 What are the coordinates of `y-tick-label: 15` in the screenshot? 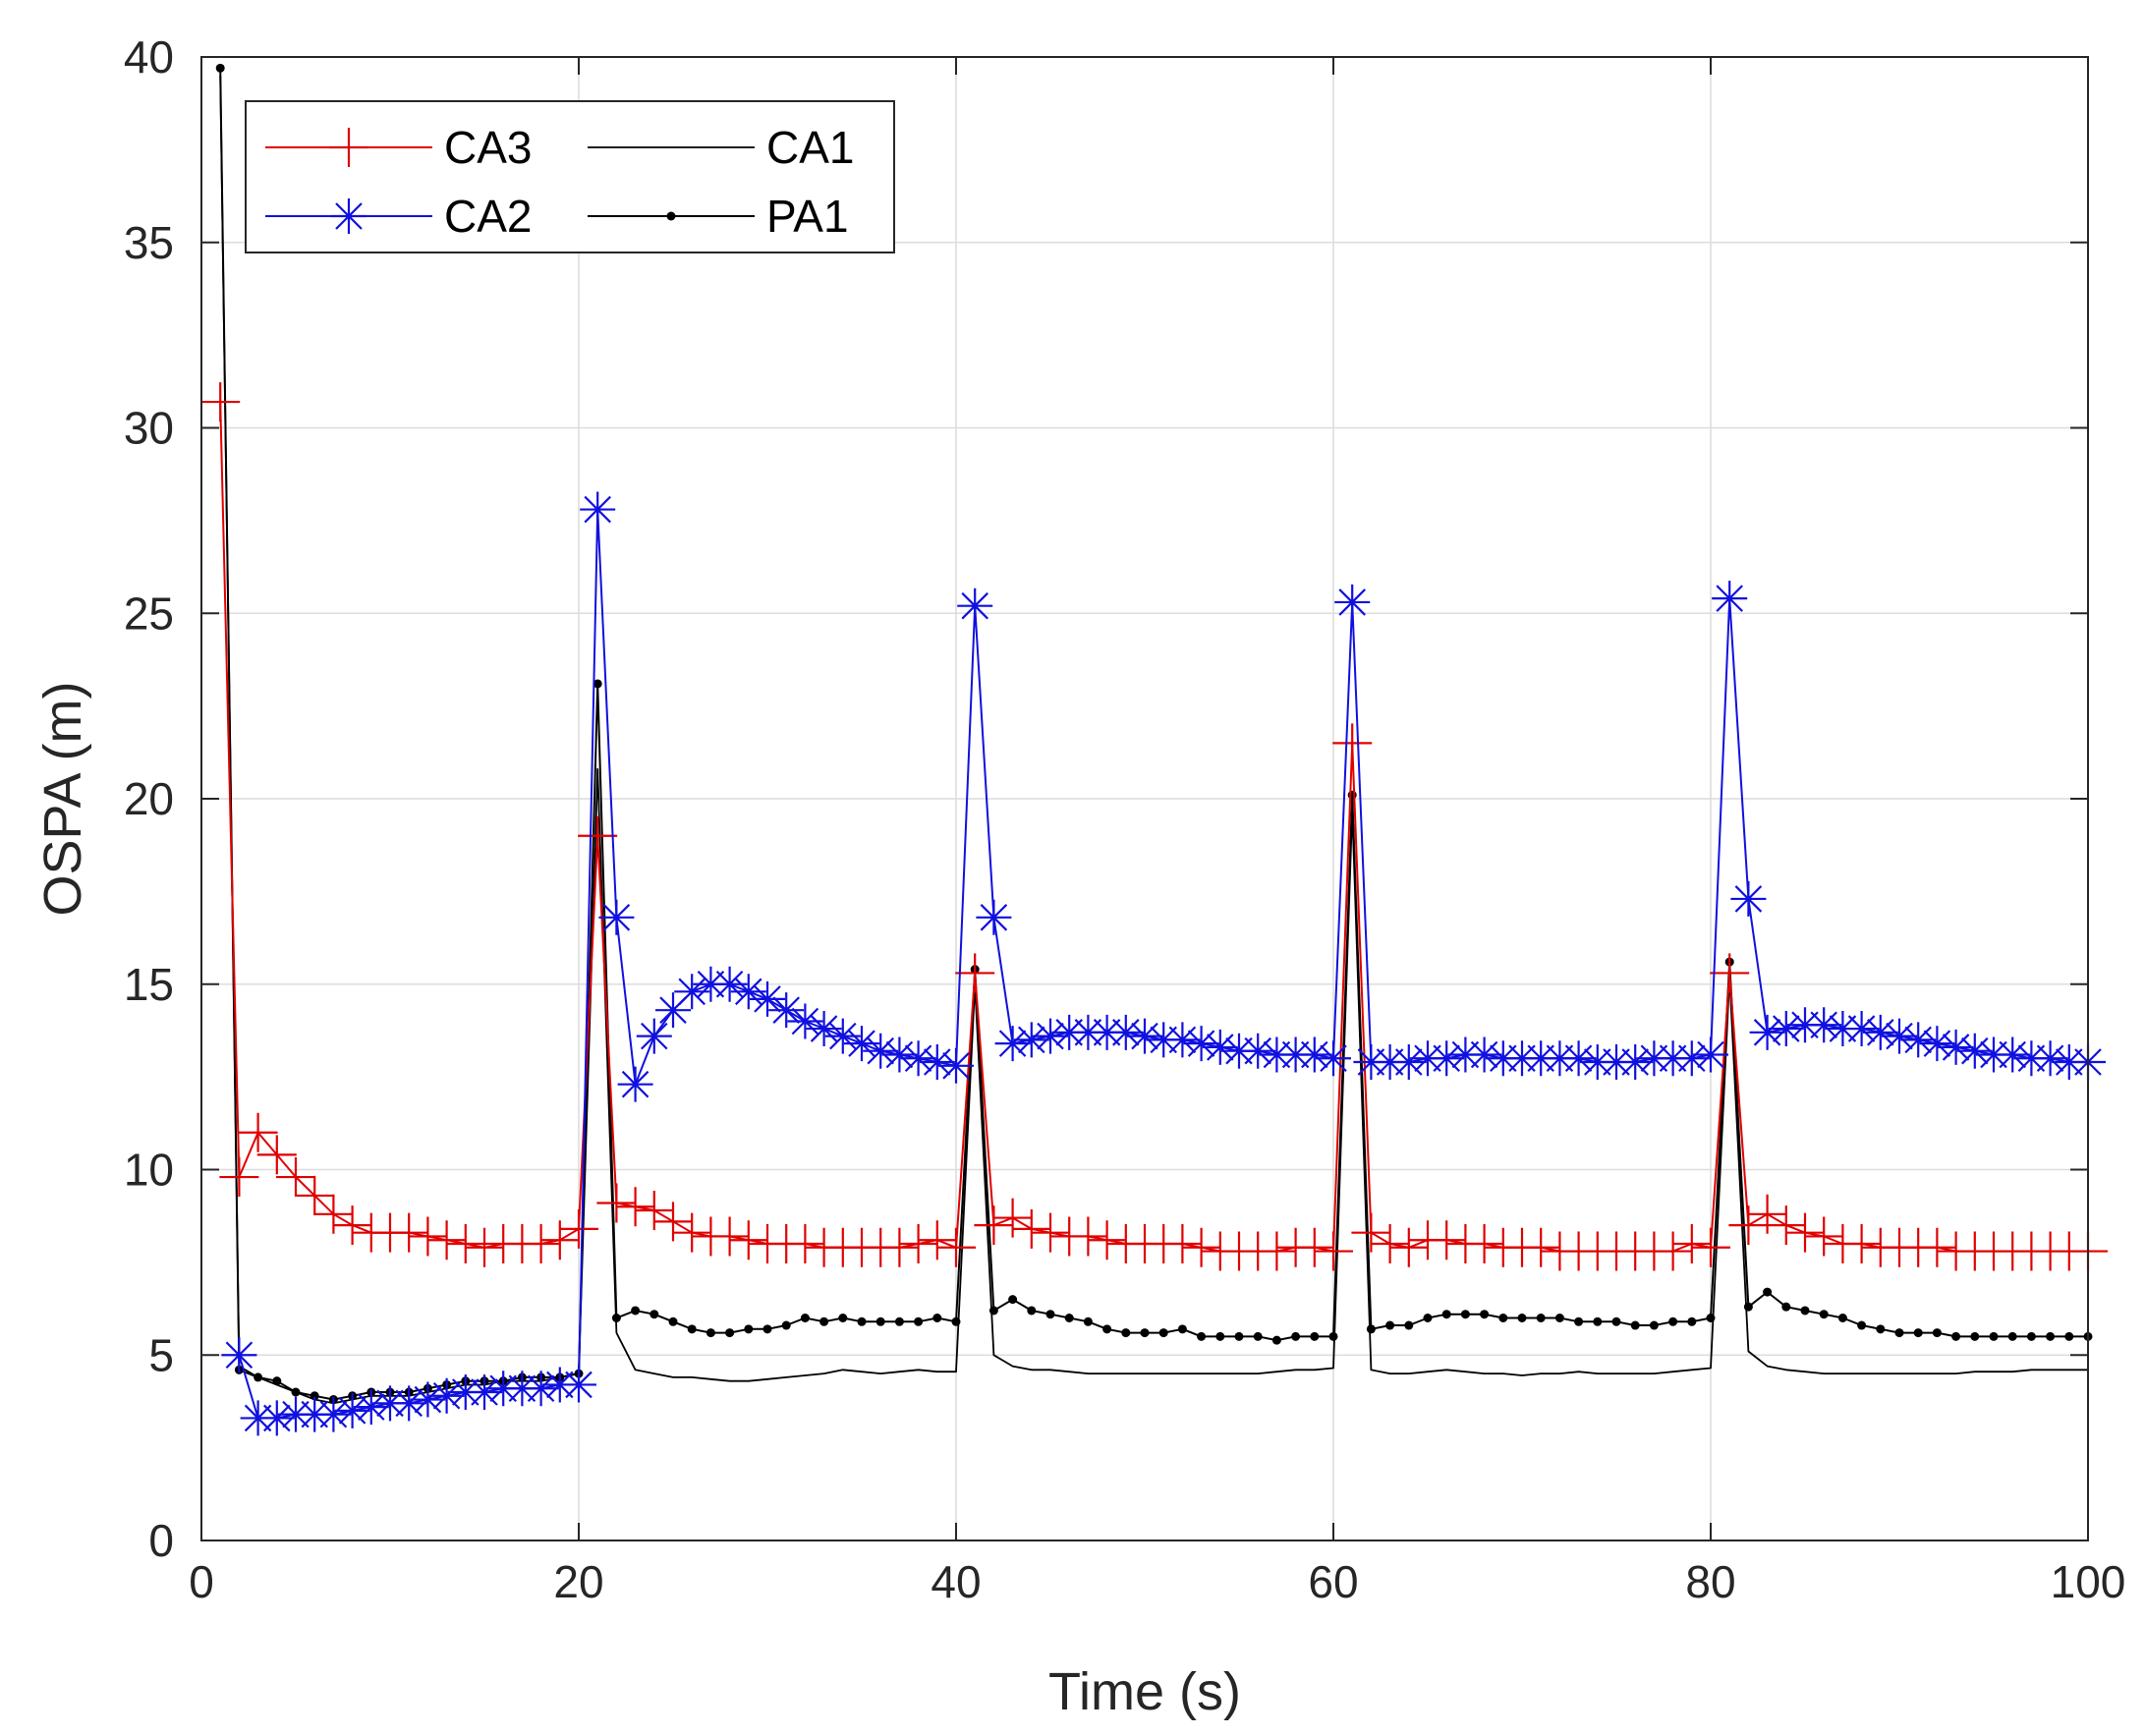 It's located at (149, 984).